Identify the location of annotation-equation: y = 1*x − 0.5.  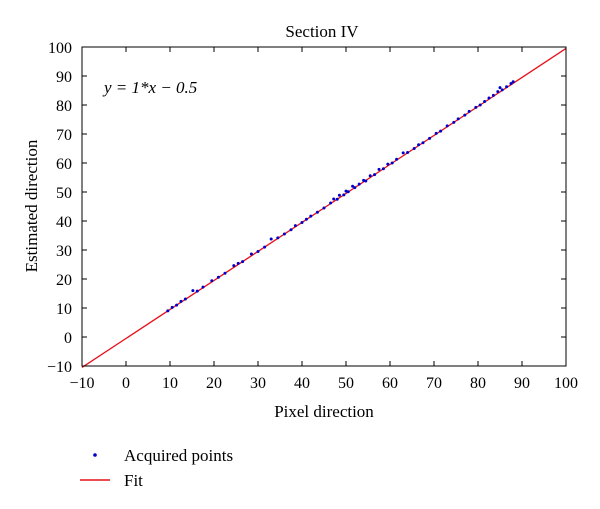
(149, 87).